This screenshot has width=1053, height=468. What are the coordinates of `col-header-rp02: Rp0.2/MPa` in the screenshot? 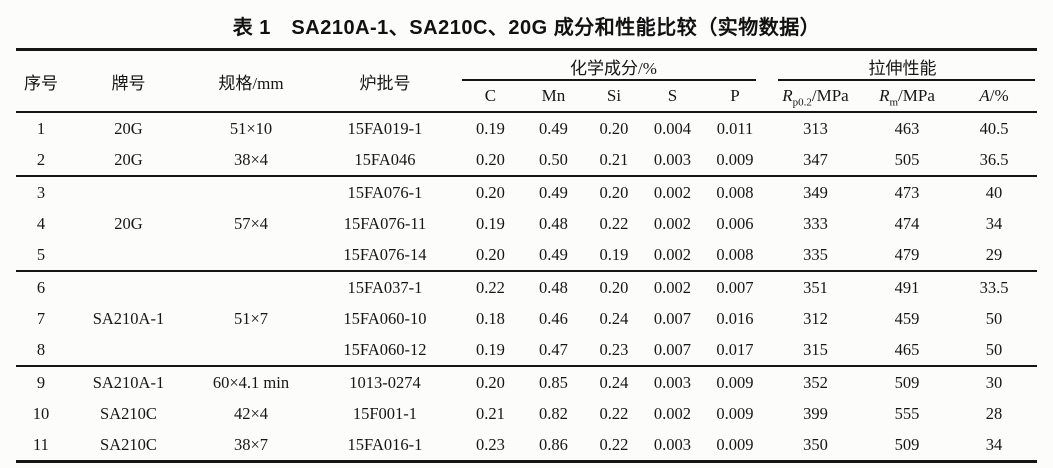 It's located at (815, 97).